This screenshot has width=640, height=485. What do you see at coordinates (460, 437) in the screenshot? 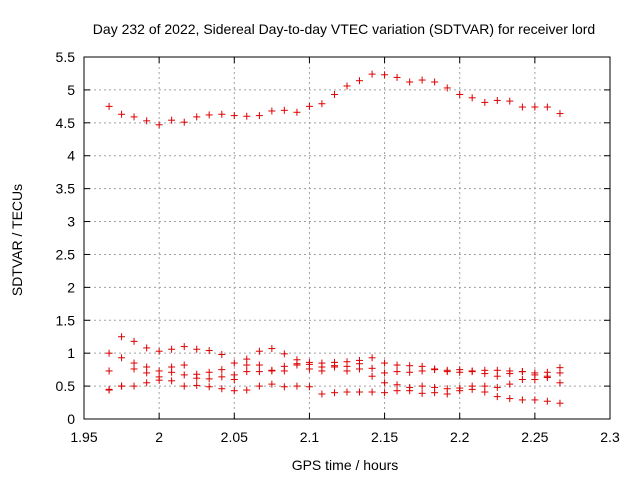
I see `x-tick-label: 2.2` at bounding box center [460, 437].